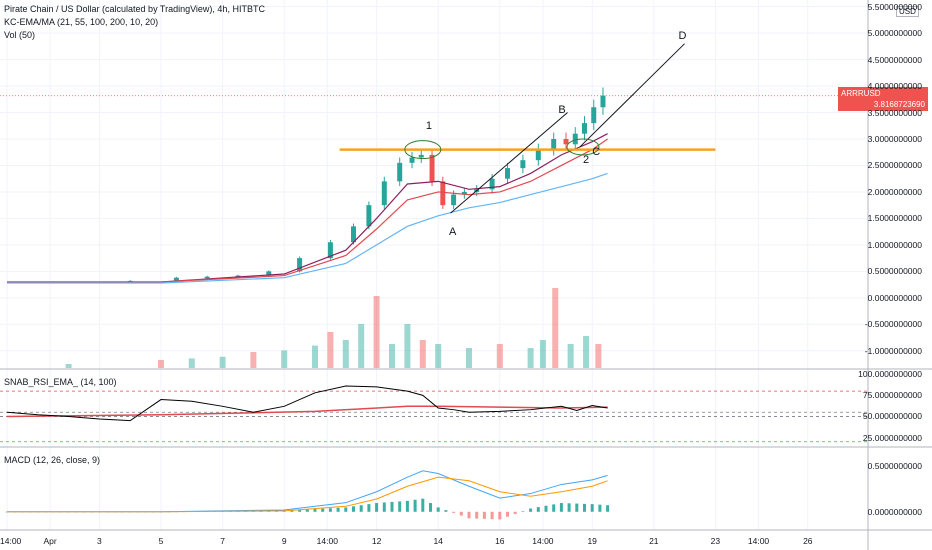 The width and height of the screenshot is (932, 550). Describe the element at coordinates (909, 115) in the screenshot. I see `price-tag-countdown: 03:07:51` at that location.